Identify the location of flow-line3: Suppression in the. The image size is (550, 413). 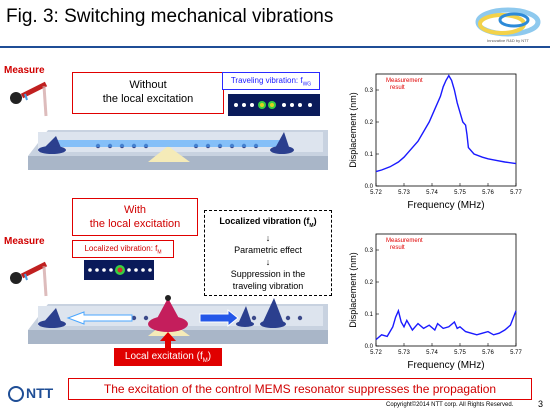
(268, 273).